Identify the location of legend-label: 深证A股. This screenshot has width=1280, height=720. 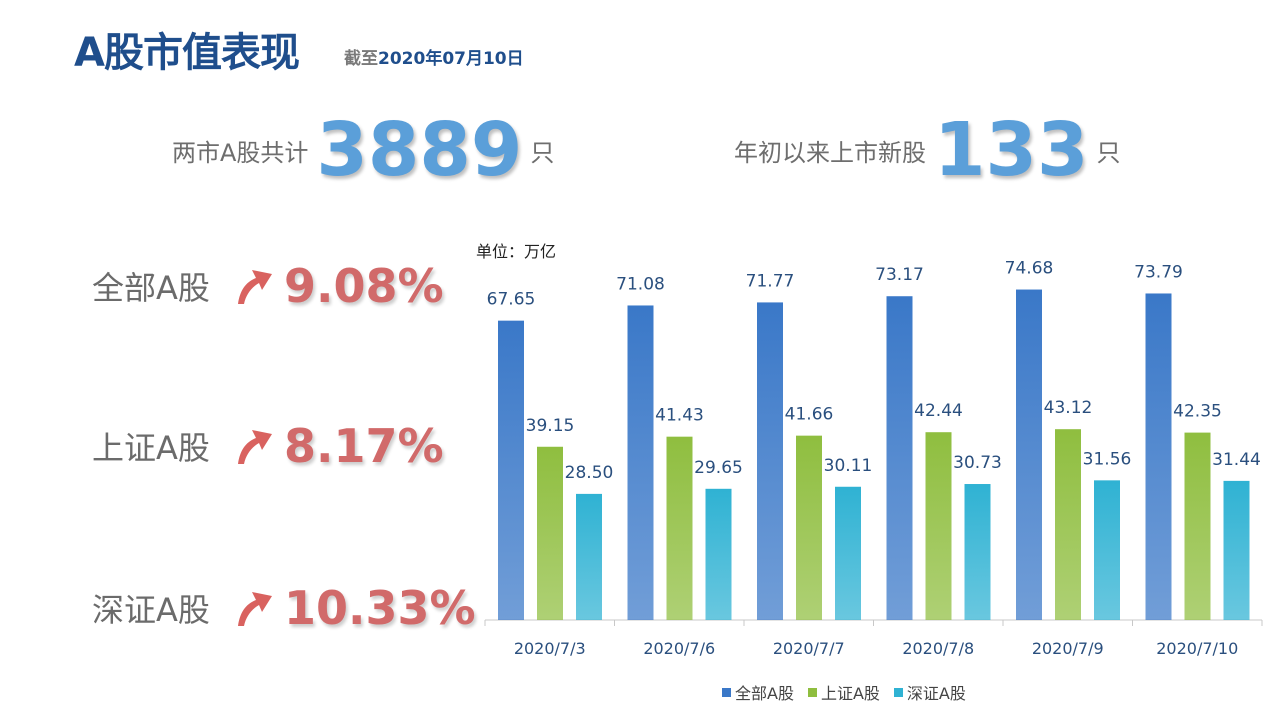
(936, 693).